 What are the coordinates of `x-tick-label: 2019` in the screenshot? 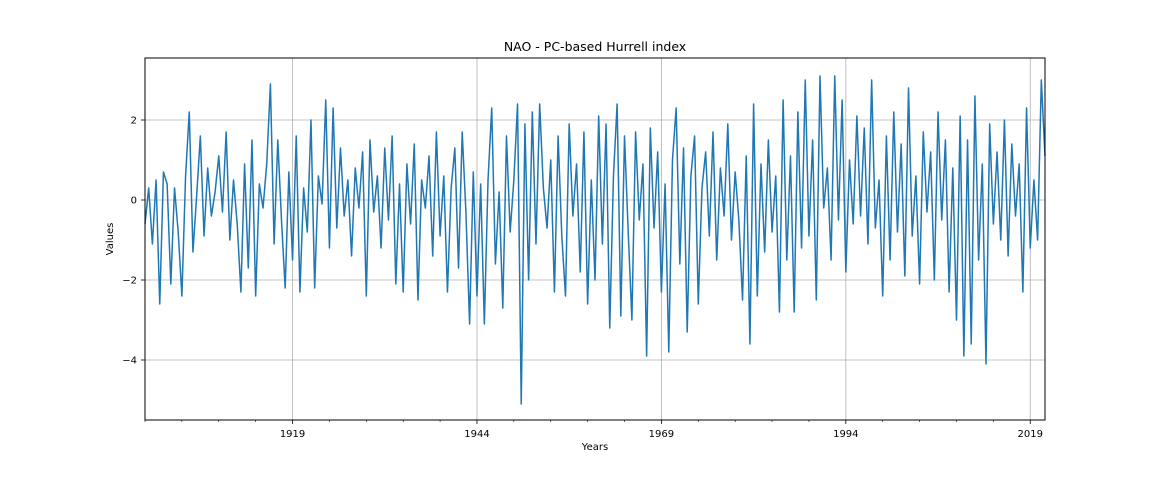 It's located at (1030, 434).